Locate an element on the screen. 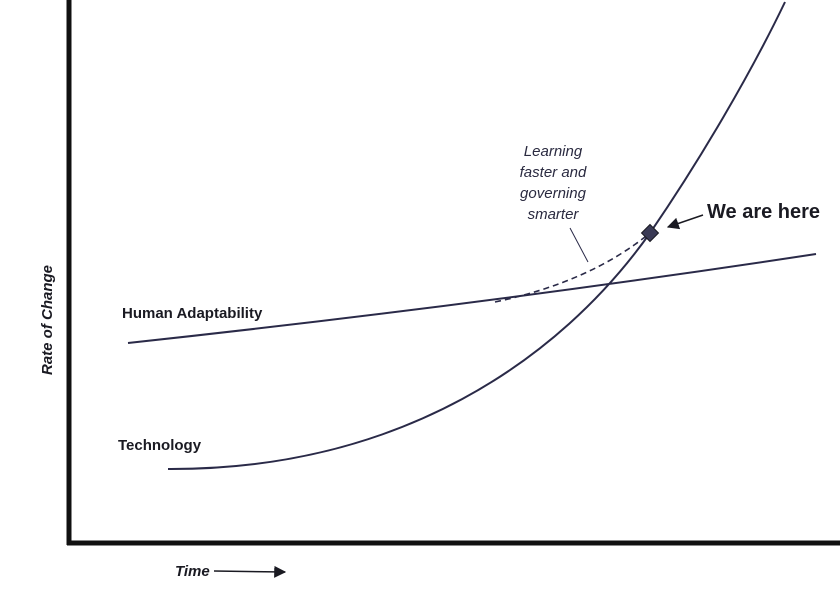  time-arrow is located at coordinates (250, 571).